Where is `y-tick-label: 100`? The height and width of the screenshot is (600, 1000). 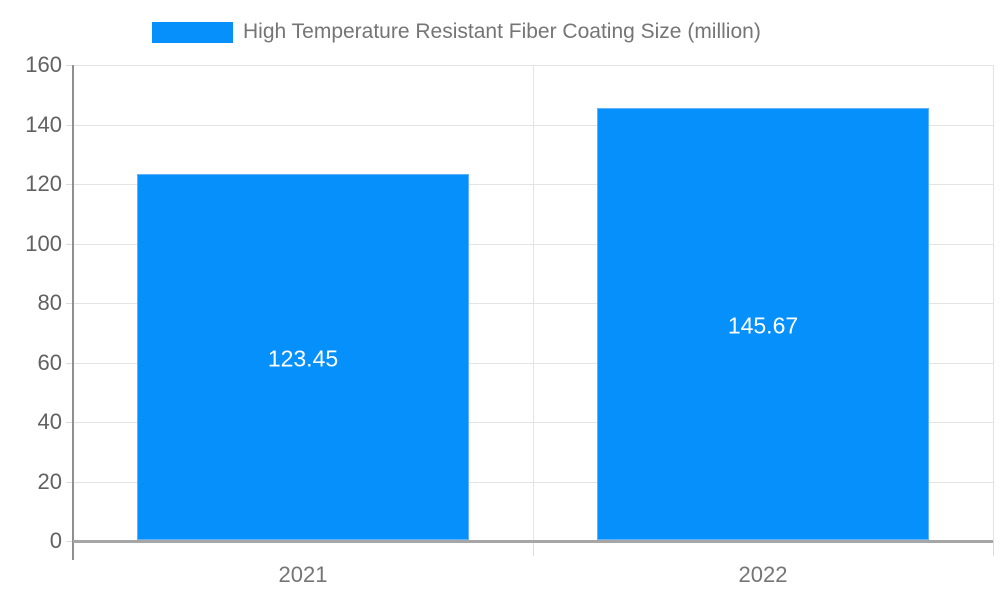
y-tick-label: 100 is located at coordinates (43, 243).